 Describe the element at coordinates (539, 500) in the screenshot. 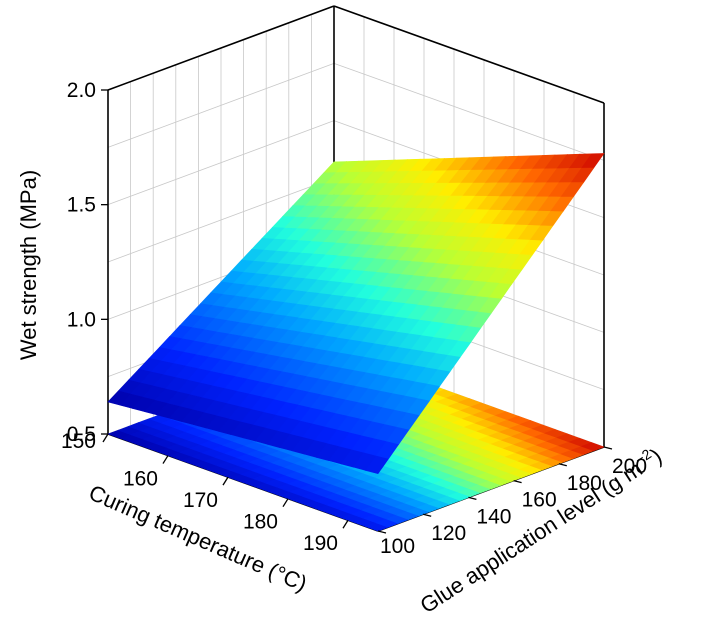

I see `y-tick-label: 160` at that location.